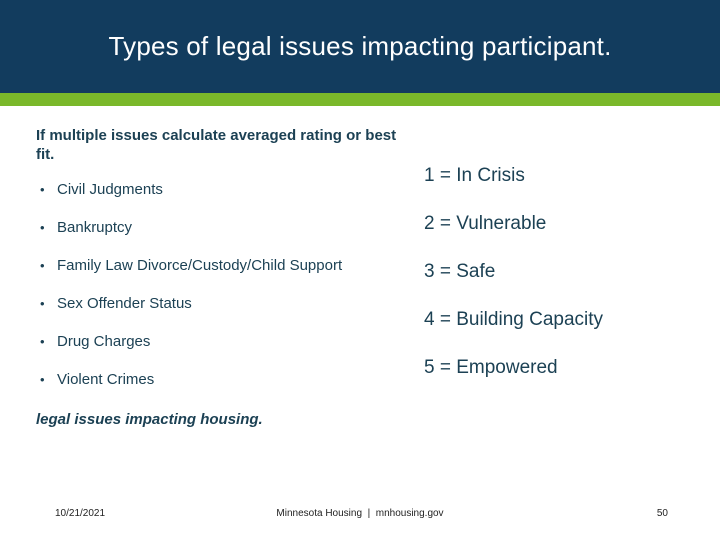 The height and width of the screenshot is (540, 720). What do you see at coordinates (485, 223) in the screenshot?
I see `rating-item: 2 = Vulnerable` at bounding box center [485, 223].